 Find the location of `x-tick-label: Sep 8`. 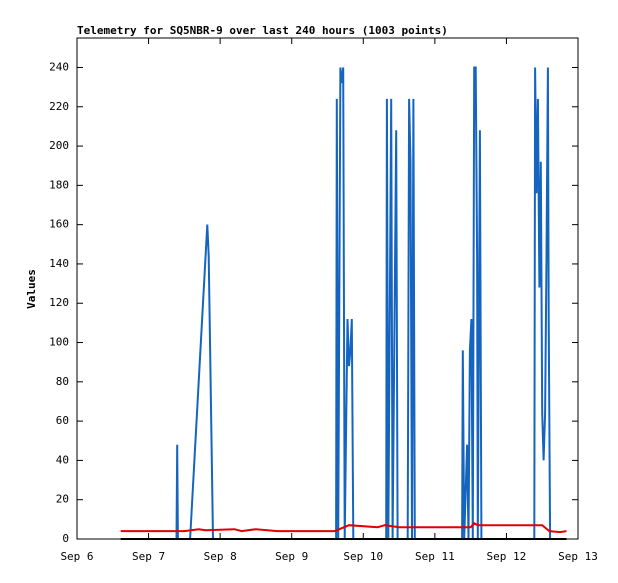

x-tick-label: Sep 8 is located at coordinates (220, 556).